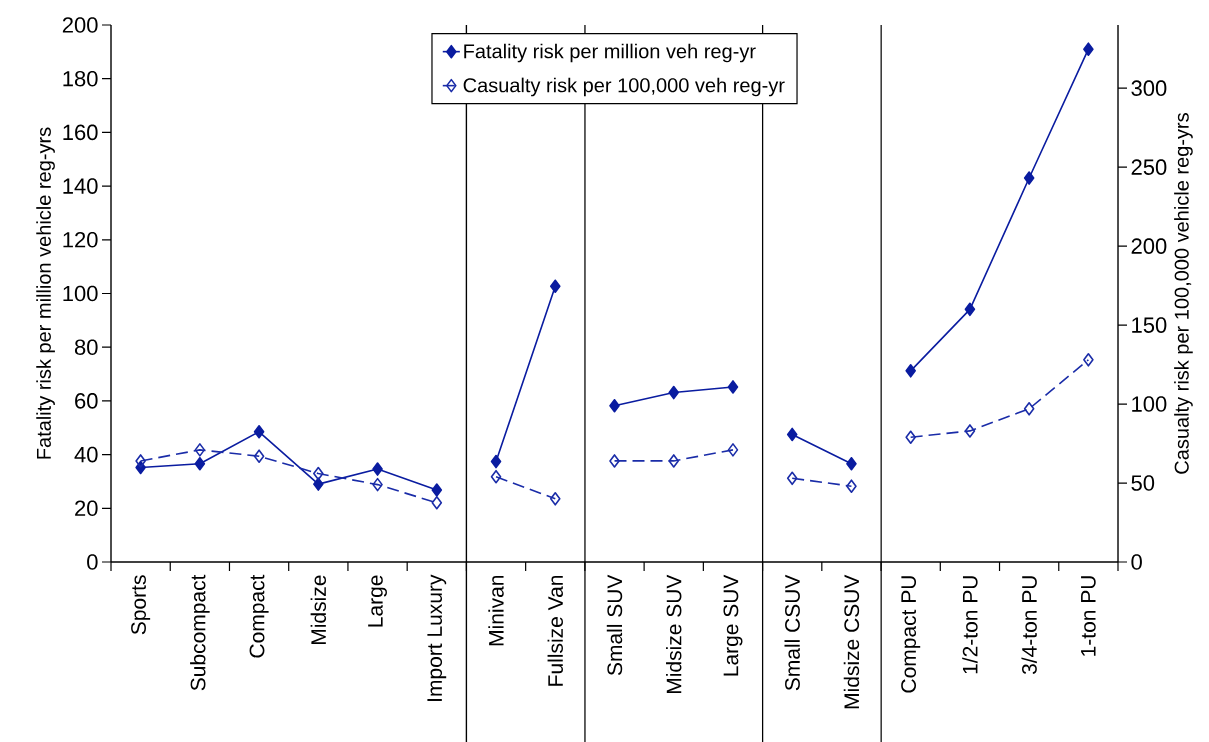 Image resolution: width=1209 pixels, height=742 pixels. What do you see at coordinates (80, 25) in the screenshot?
I see `y-tick-label: 200` at bounding box center [80, 25].